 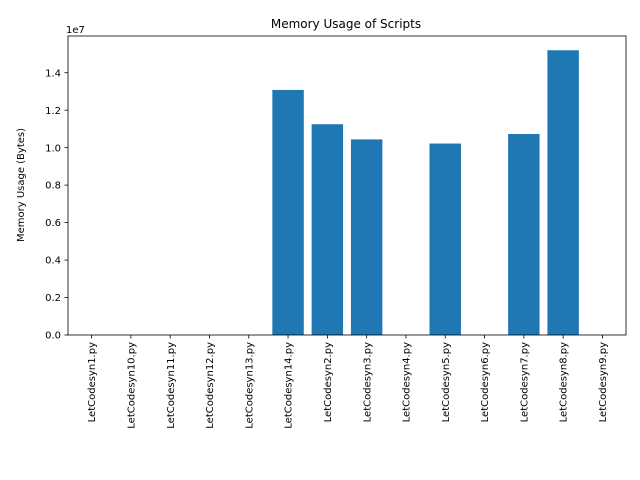 I want to click on y-tick-label: 0.8, so click(x=53, y=186).